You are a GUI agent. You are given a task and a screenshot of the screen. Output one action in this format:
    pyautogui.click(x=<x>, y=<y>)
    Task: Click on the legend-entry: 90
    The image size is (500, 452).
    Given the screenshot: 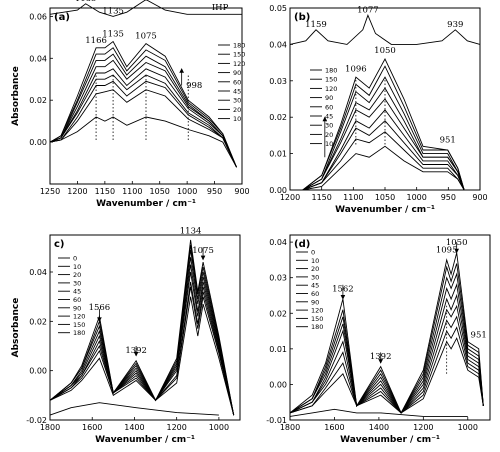 What is the action you would take?
    pyautogui.click(x=329, y=98)
    